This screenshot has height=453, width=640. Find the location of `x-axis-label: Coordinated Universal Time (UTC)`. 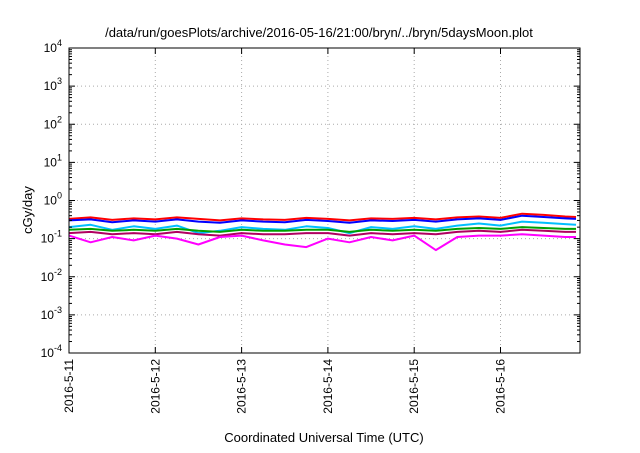

x-axis-label: Coordinated Universal Time (UTC) is located at coordinates (323, 437).